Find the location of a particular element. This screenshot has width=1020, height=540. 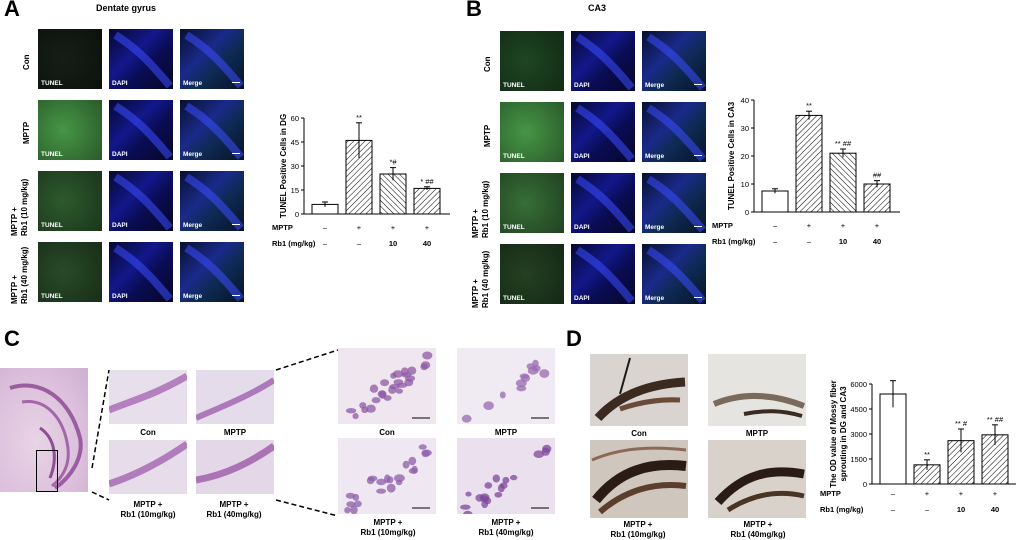

y-axis-label: TUNEL Positive Cells in DG is located at coordinates (283, 166).